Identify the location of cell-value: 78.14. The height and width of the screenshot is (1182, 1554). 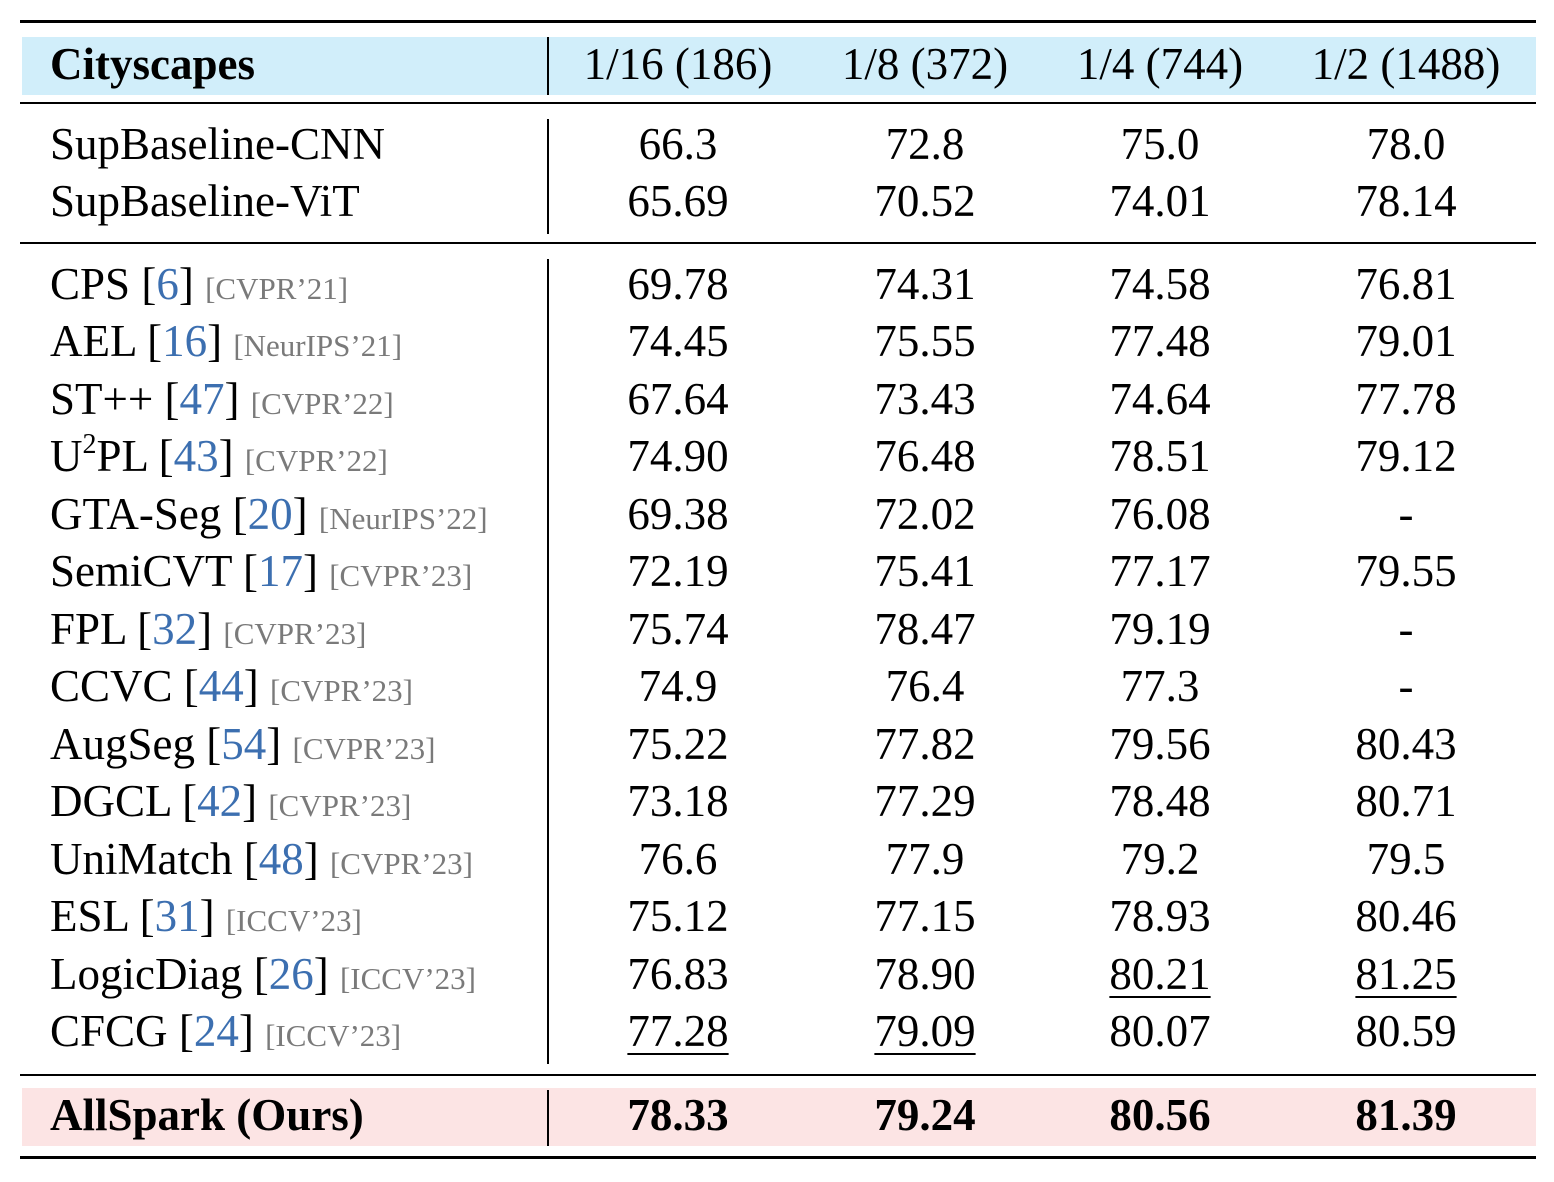
(1406, 201).